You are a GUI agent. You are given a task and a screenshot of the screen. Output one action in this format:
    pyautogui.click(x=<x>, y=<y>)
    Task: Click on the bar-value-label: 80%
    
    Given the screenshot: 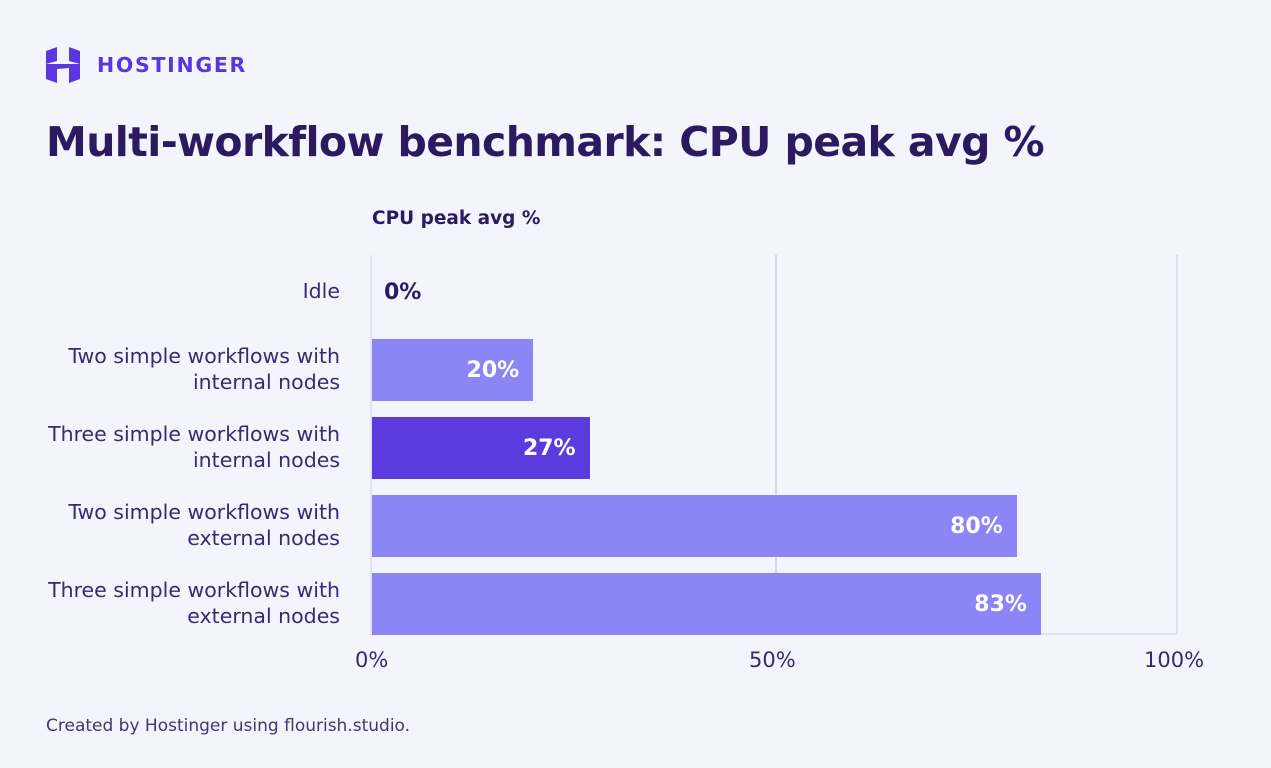 What is the action you would take?
    pyautogui.click(x=976, y=526)
    